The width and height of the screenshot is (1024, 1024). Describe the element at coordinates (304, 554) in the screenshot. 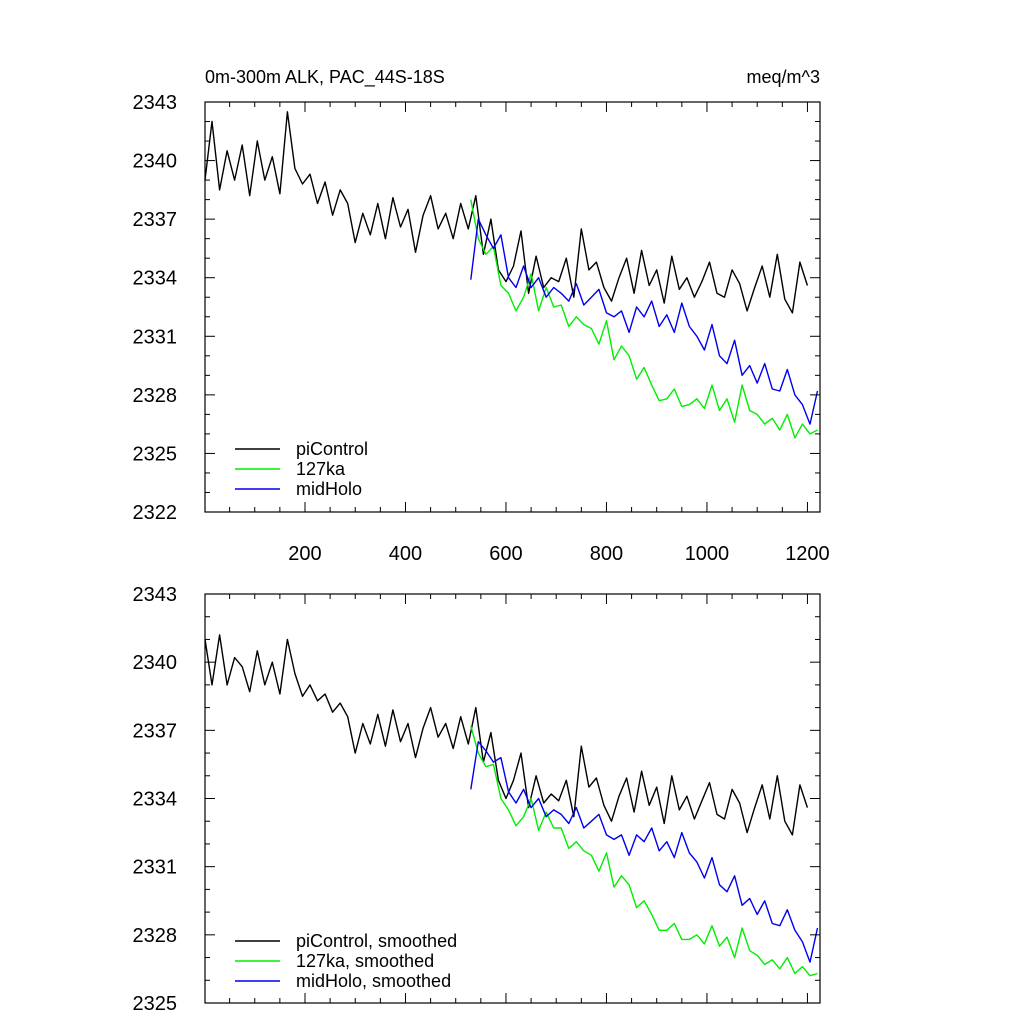

I see `x-tick-label: 200` at that location.